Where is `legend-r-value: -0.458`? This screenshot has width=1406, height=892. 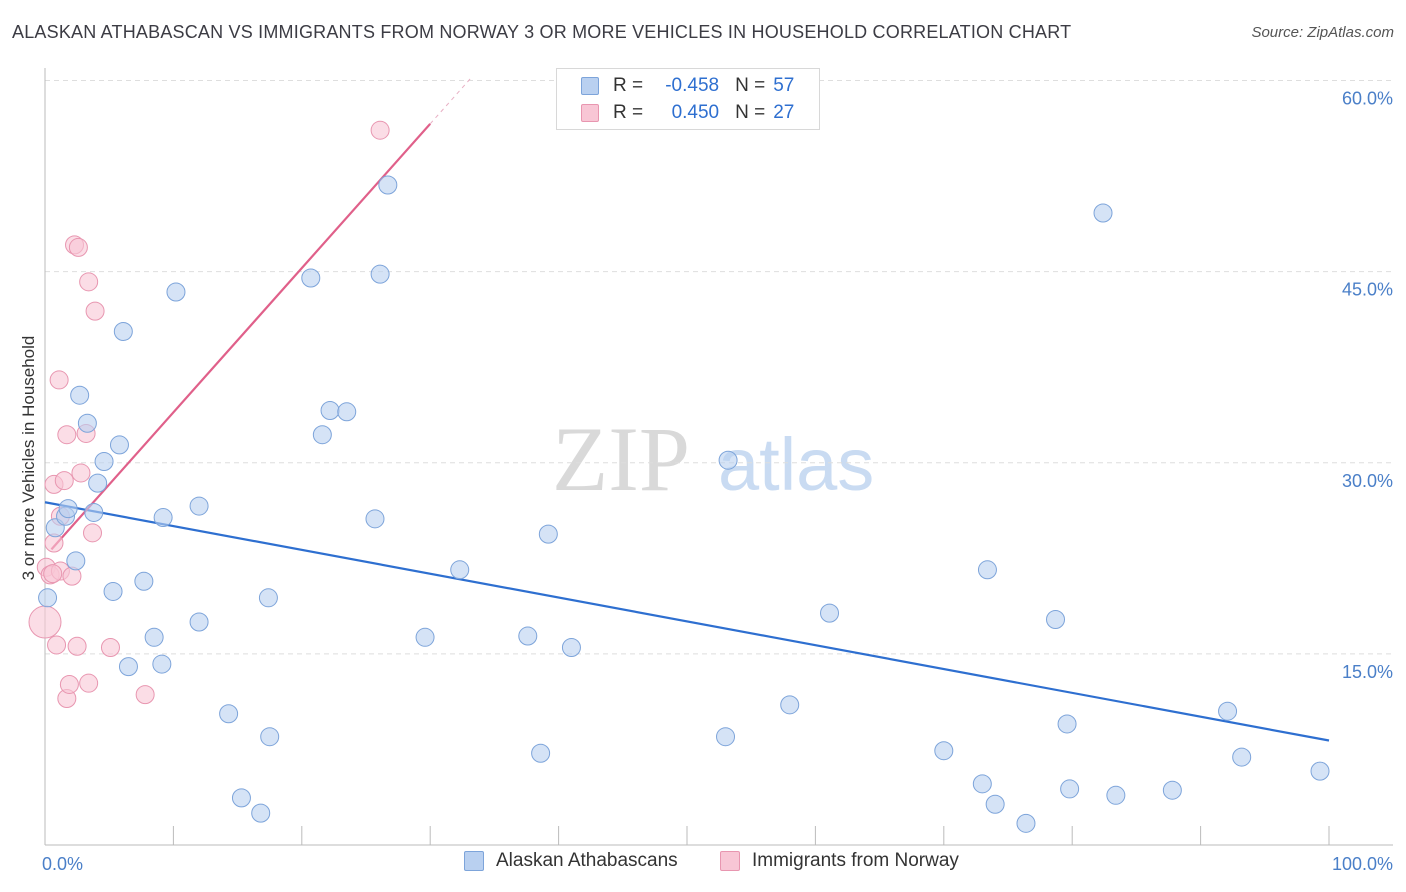 legend-r-value: -0.458 is located at coordinates (692, 85).